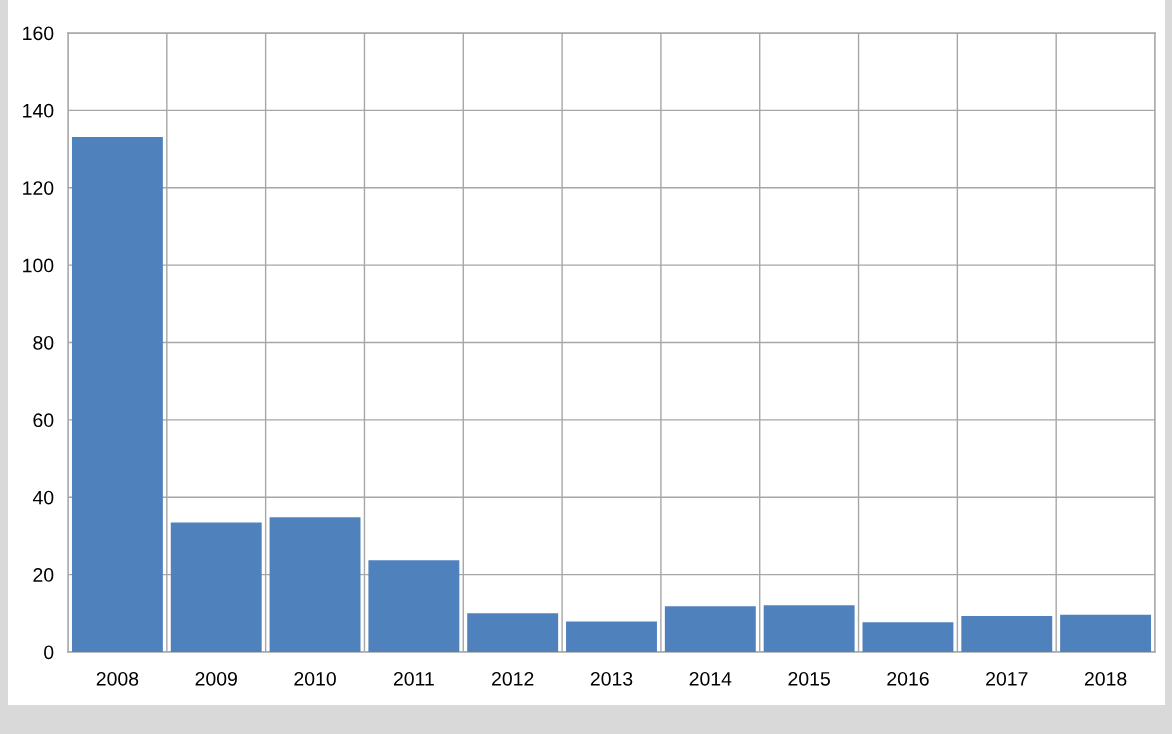  Describe the element at coordinates (43, 420) in the screenshot. I see `y-tick-label: 60` at that location.